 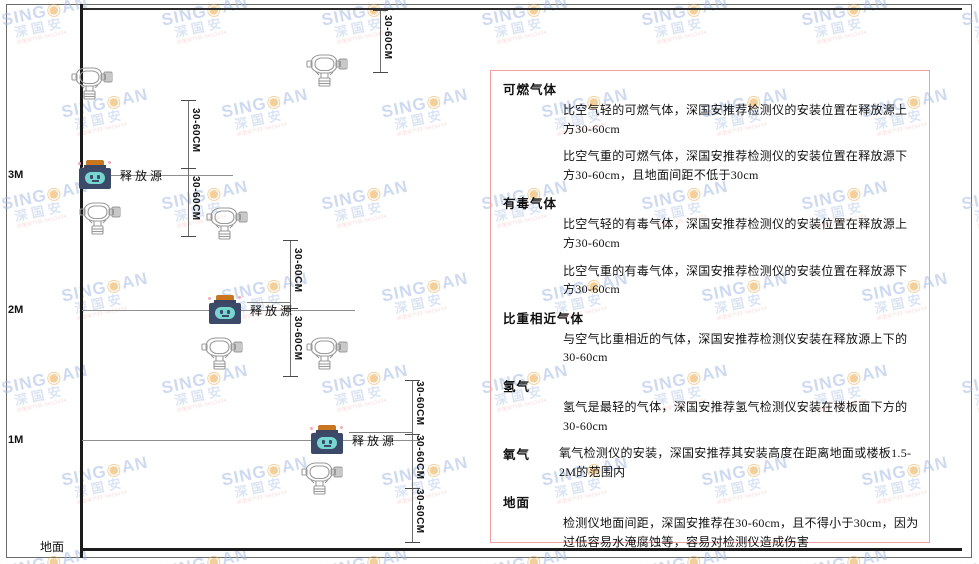 I want to click on axis-label-1m: 1M, so click(x=16, y=440).